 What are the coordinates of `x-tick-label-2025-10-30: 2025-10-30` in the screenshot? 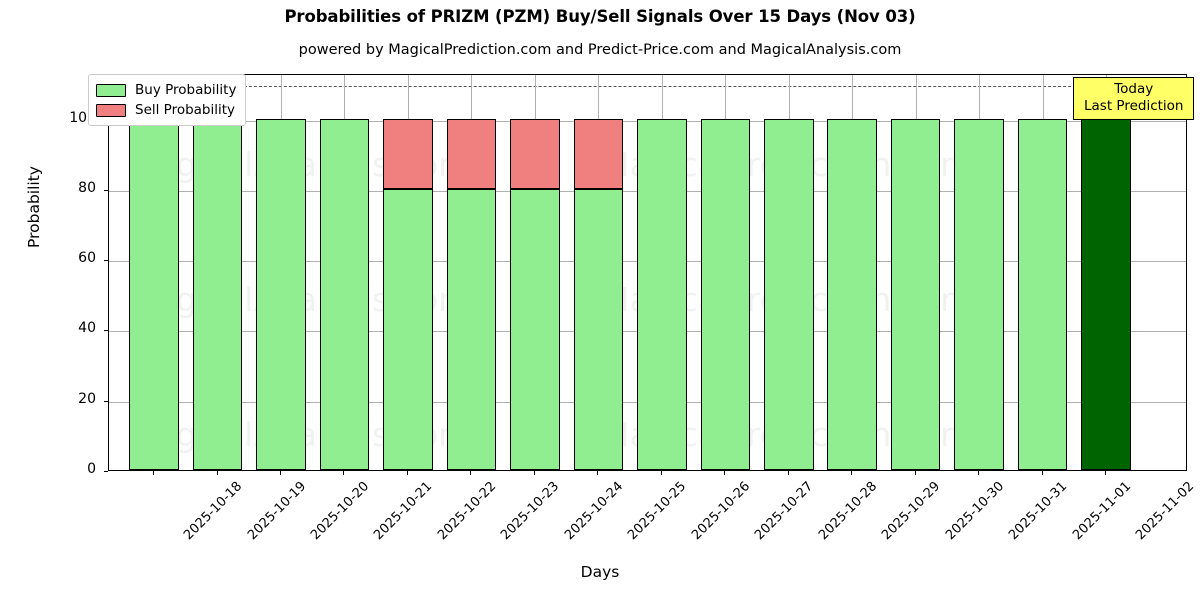 It's located at (974, 511).